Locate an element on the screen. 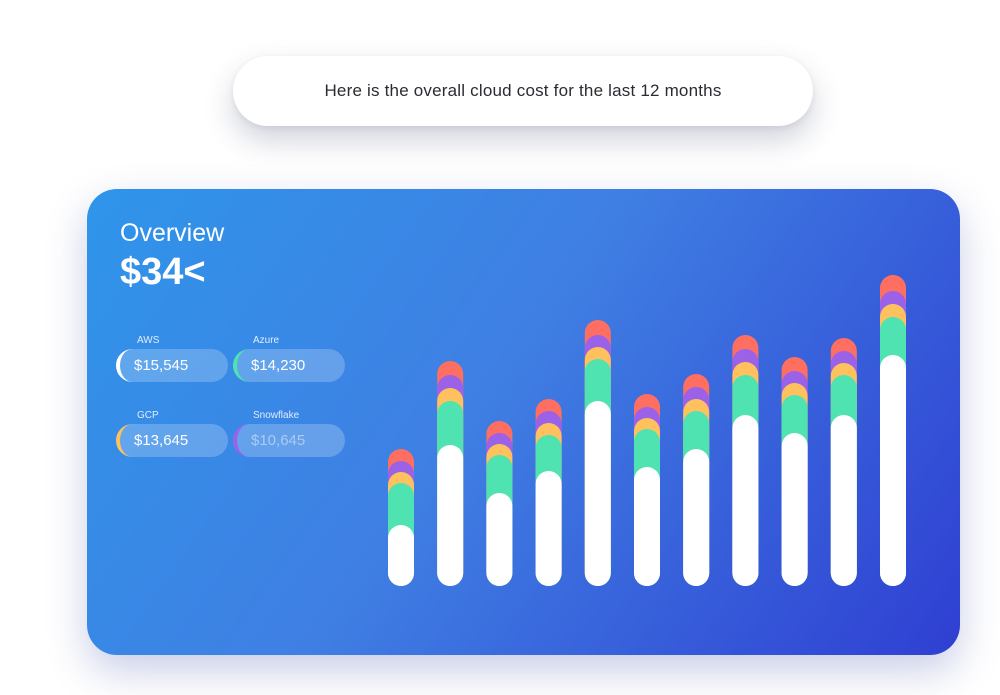  provider-value-snowflake: $10,645 is located at coordinates (278, 440).